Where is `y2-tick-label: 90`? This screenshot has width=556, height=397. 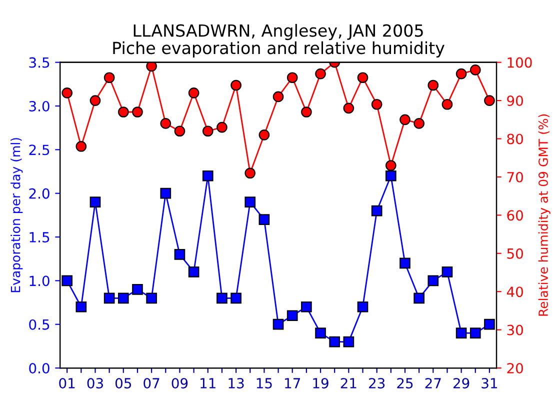
y2-tick-label: 90 is located at coordinates (515, 101).